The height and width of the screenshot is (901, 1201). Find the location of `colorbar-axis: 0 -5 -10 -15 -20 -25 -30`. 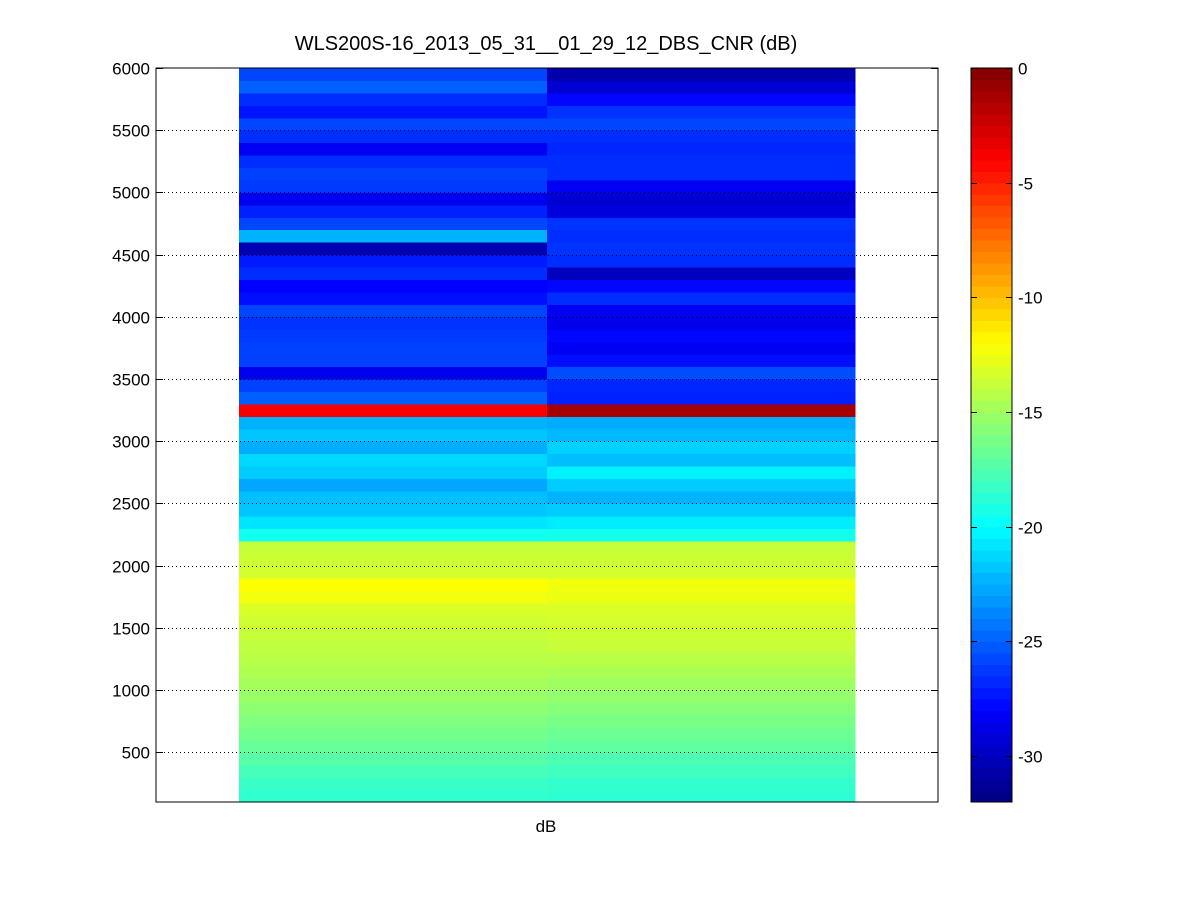

colorbar-axis: 0 -5 -10 -15 -20 -25 -30 is located at coordinates (1007, 413).